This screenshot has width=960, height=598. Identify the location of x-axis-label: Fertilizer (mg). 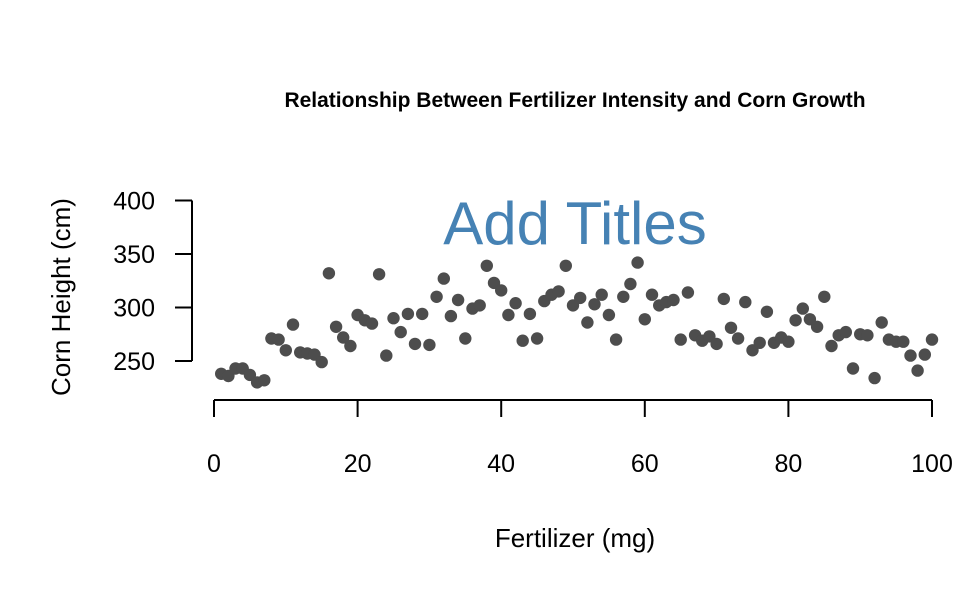
(575, 538).